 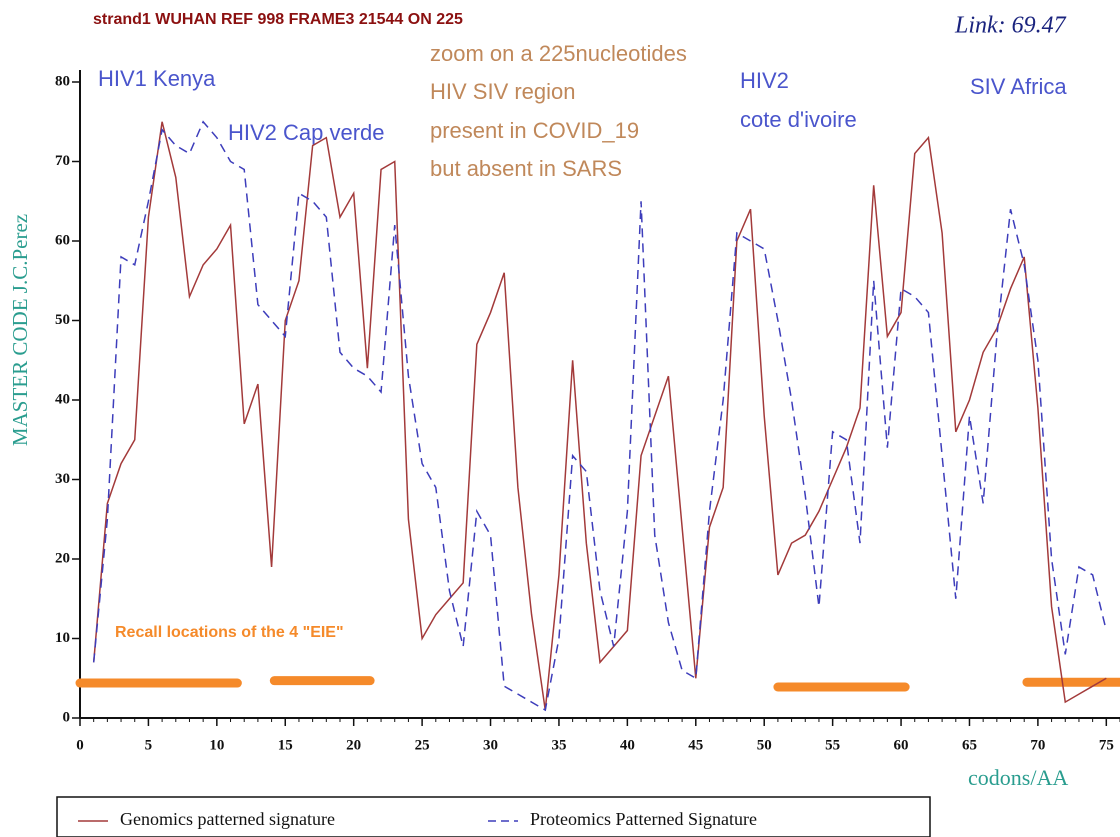 I want to click on y-tick-label: 10, so click(x=62, y=638).